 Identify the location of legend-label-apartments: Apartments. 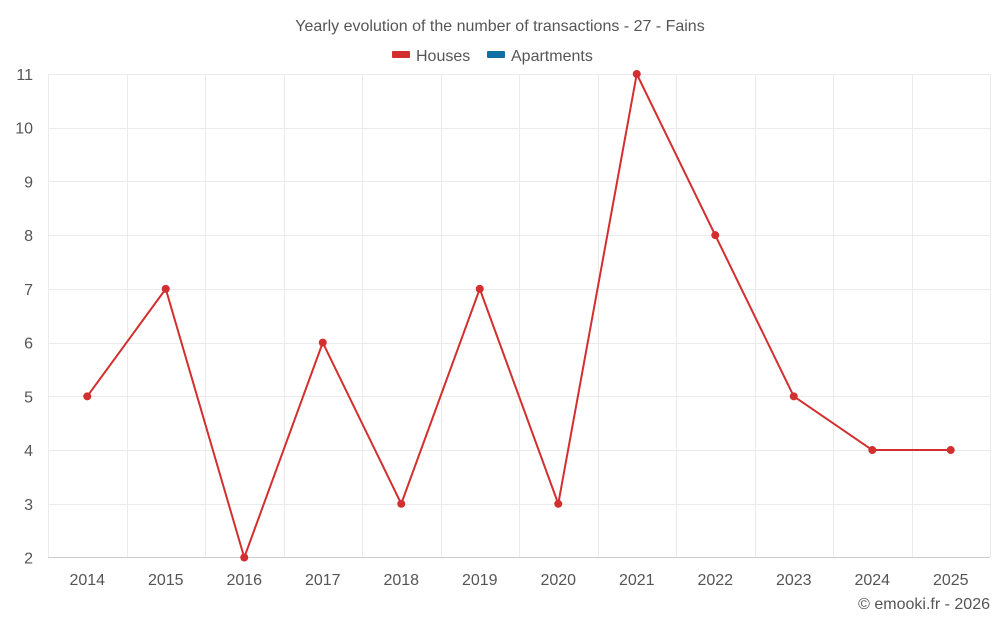
(552, 56).